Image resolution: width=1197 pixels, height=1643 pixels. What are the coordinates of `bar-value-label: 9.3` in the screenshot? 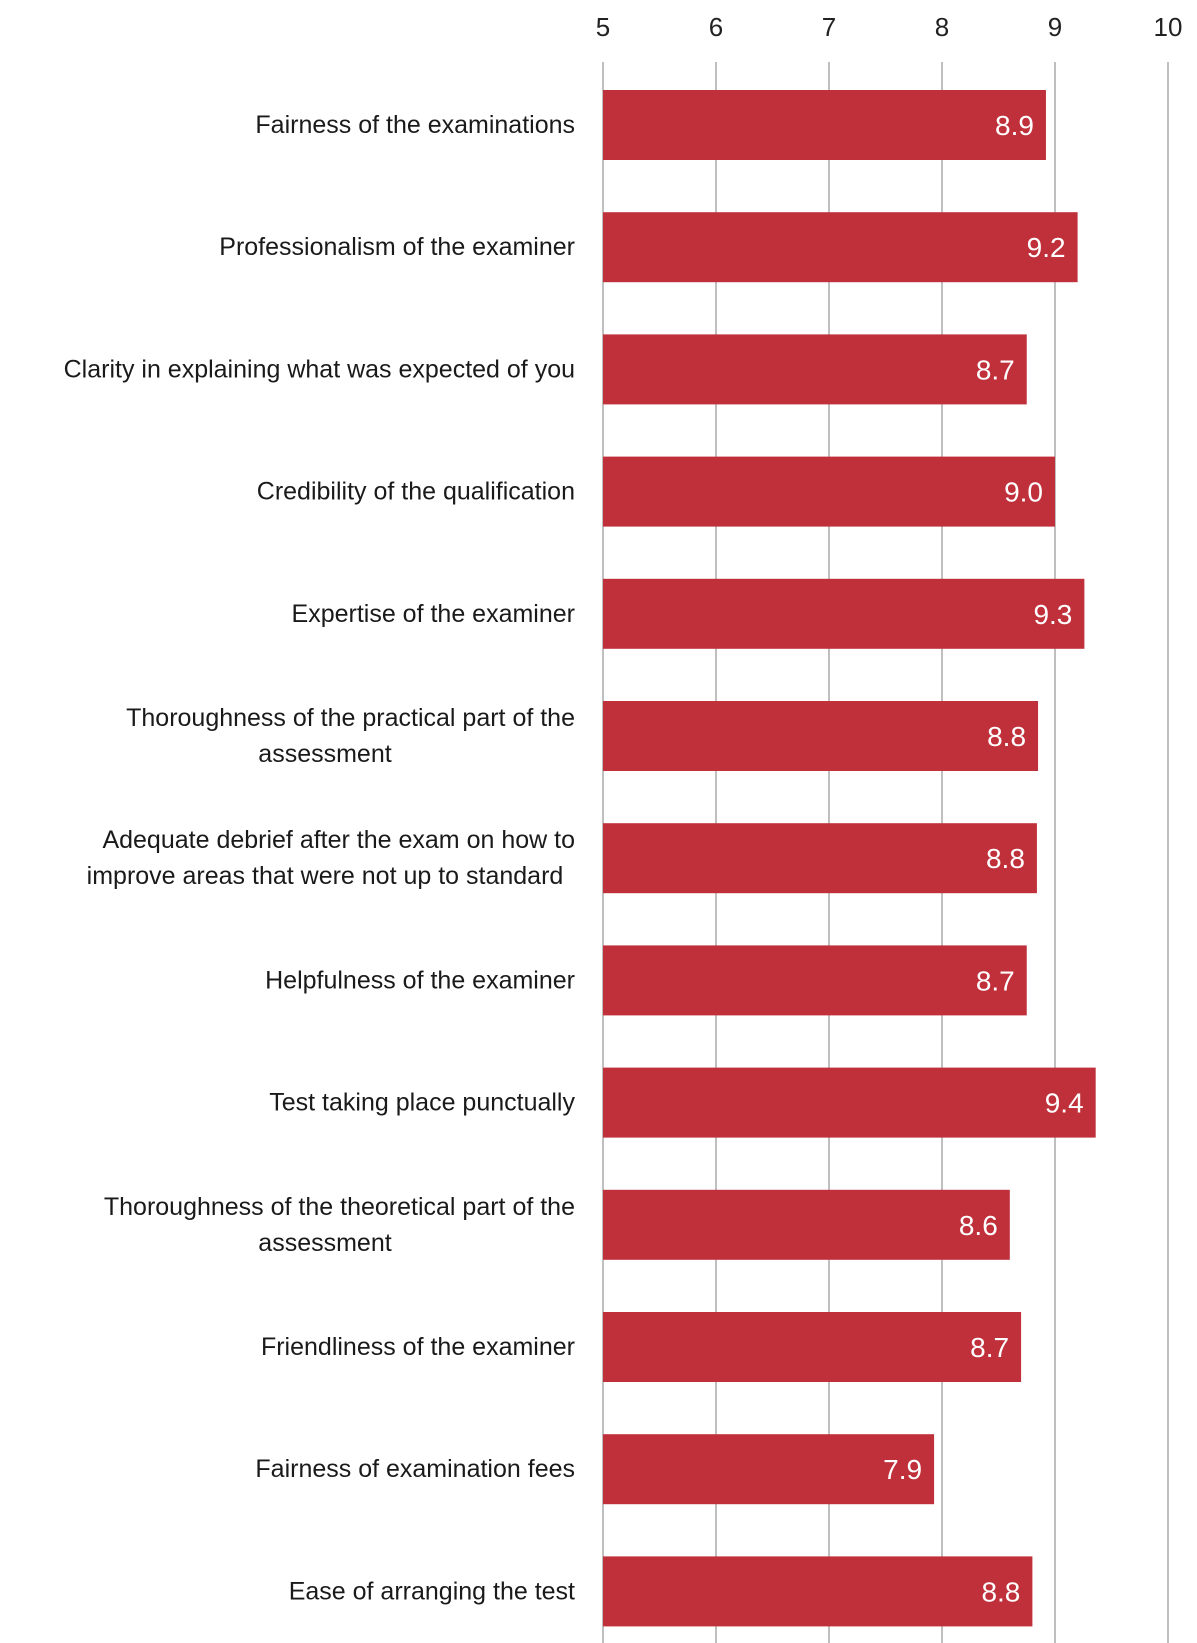 It's located at (1052, 614).